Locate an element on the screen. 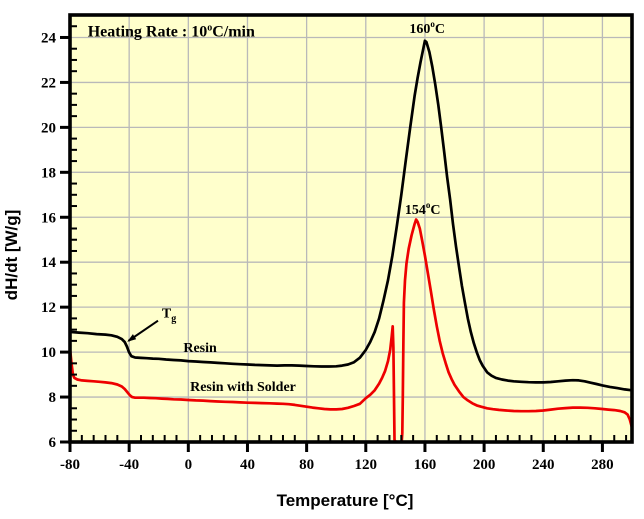  x-tick-label: 160 is located at coordinates (425, 465).